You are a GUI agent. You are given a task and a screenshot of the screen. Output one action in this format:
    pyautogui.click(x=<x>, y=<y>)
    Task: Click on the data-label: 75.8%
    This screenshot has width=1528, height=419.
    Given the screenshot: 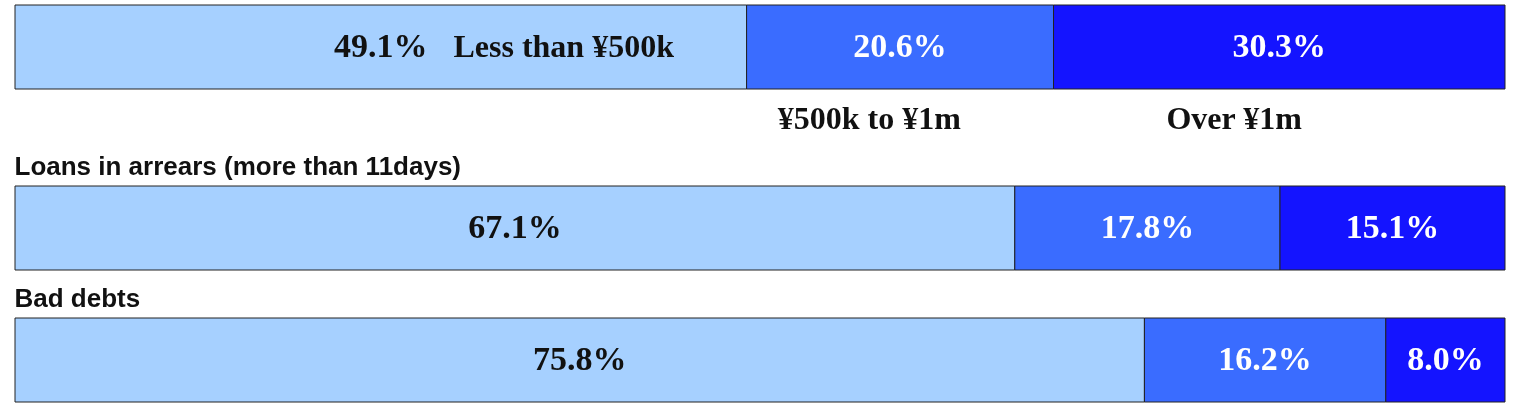 What is the action you would take?
    pyautogui.click(x=579, y=358)
    